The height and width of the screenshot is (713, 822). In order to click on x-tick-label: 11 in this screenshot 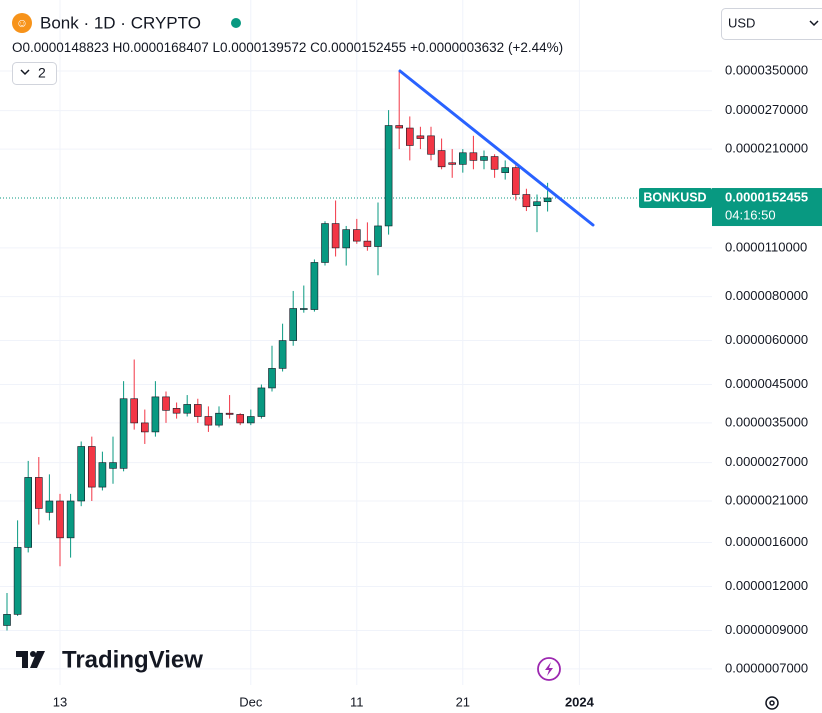, I will do `click(357, 701)`.